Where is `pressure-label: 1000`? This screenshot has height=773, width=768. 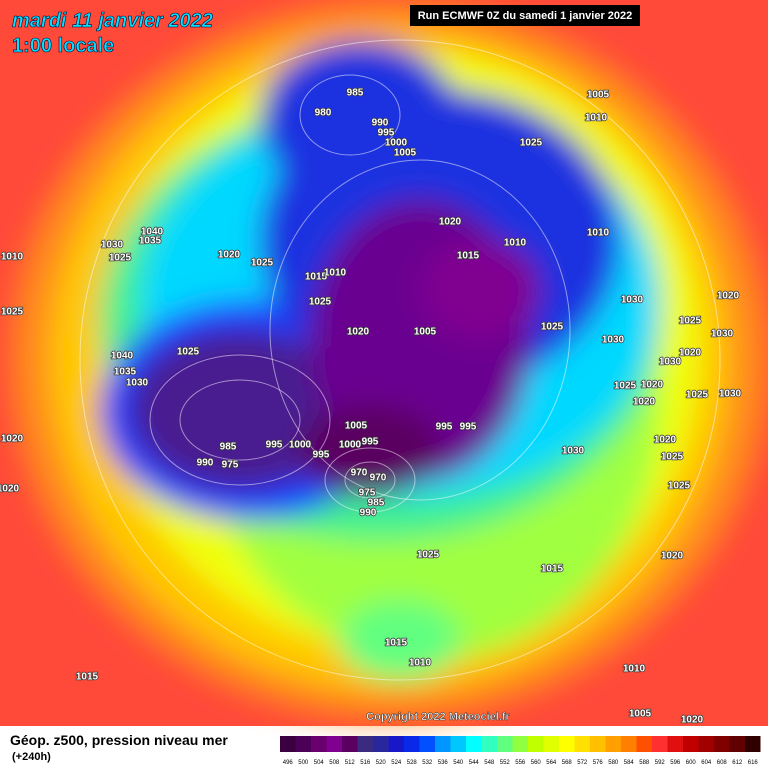 pressure-label: 1000 is located at coordinates (350, 445).